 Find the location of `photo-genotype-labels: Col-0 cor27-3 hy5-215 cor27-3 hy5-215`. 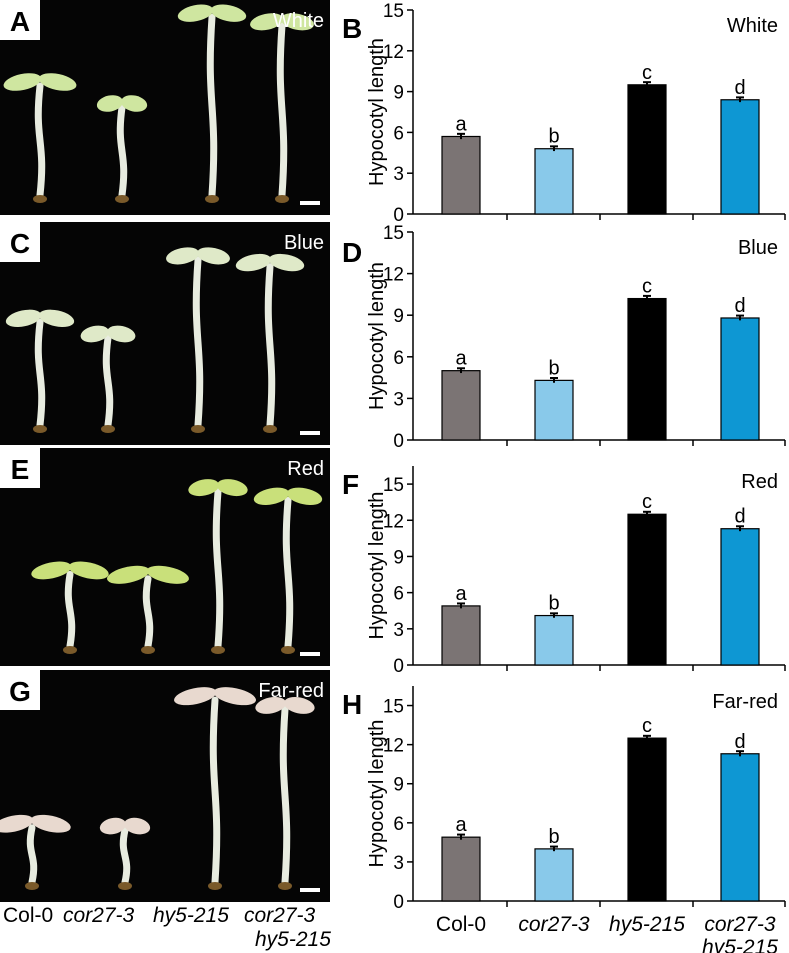

photo-genotype-labels: Col-0 cor27-3 hy5-215 cor27-3 hy5-215 is located at coordinates (167, 927).